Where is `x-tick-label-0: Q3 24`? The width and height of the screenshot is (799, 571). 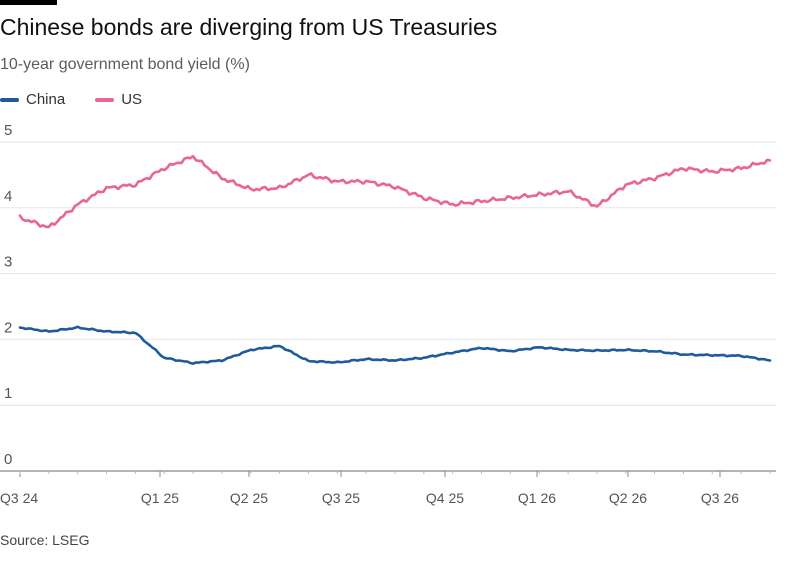 x-tick-label-0: Q3 24 is located at coordinates (19, 498).